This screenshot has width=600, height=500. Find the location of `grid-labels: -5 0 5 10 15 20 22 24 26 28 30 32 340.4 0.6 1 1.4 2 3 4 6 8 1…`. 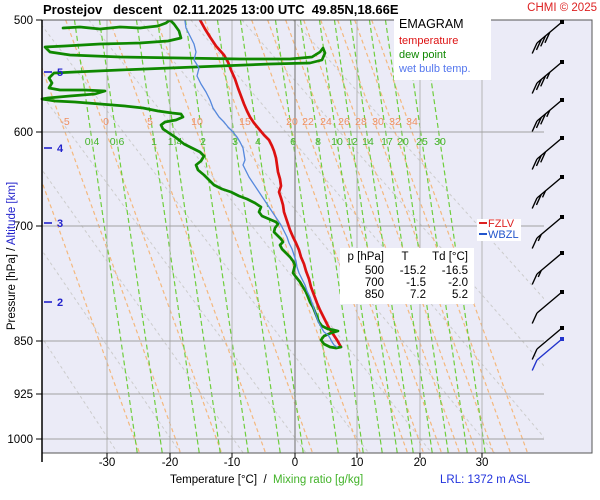

grid-labels: -5 0 5 10 15 20 22 24 26 28 30 32 340.4 0.6 1 1.4 2 3 4 6 8 1… is located at coordinates (253, 132).